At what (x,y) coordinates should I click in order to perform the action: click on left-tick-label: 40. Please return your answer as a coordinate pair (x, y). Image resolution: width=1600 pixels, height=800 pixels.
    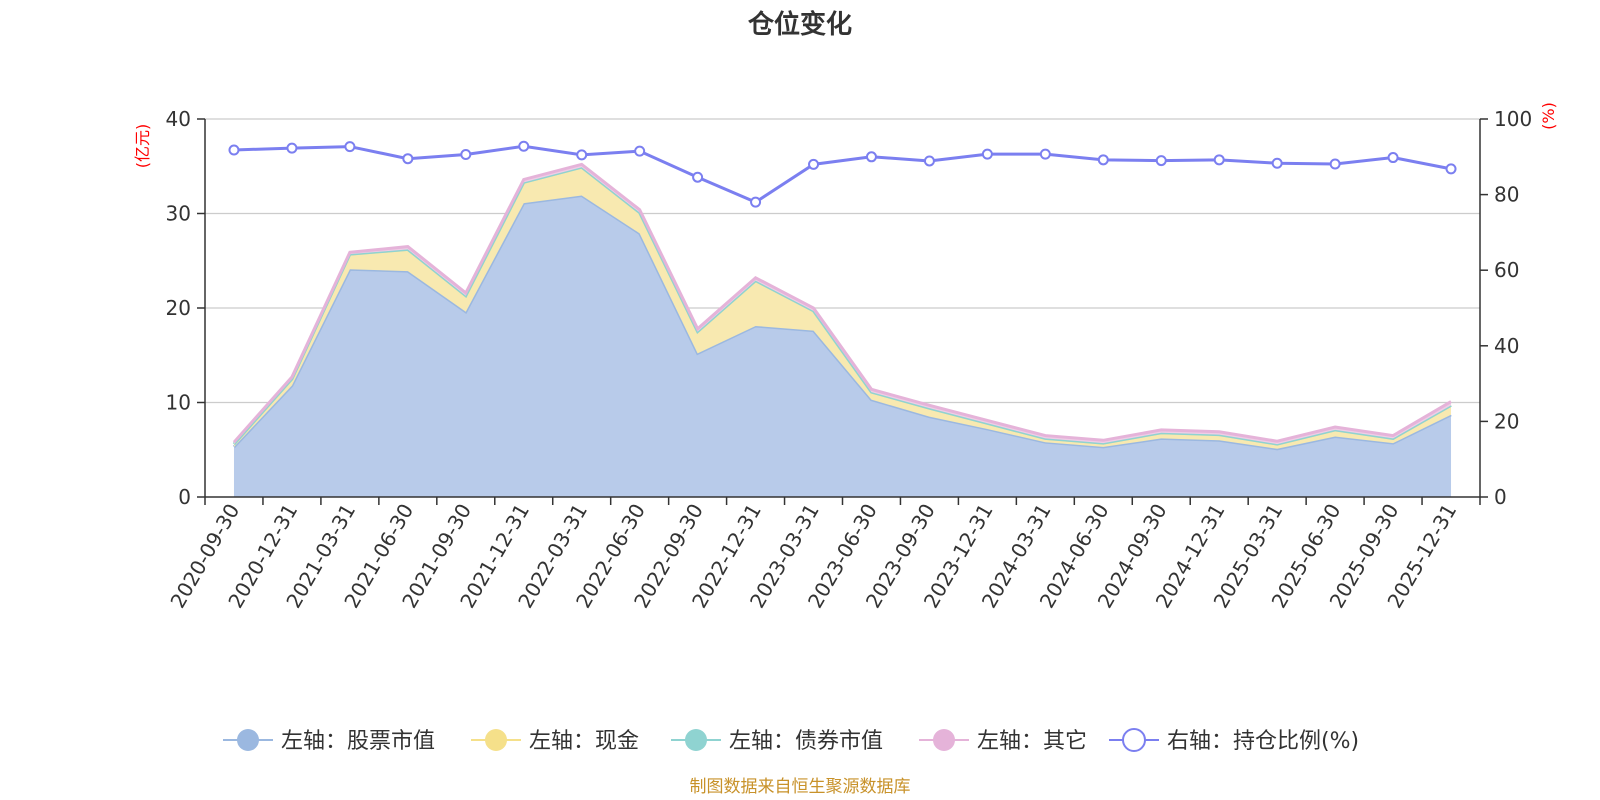
    Looking at the image, I should click on (178, 119).